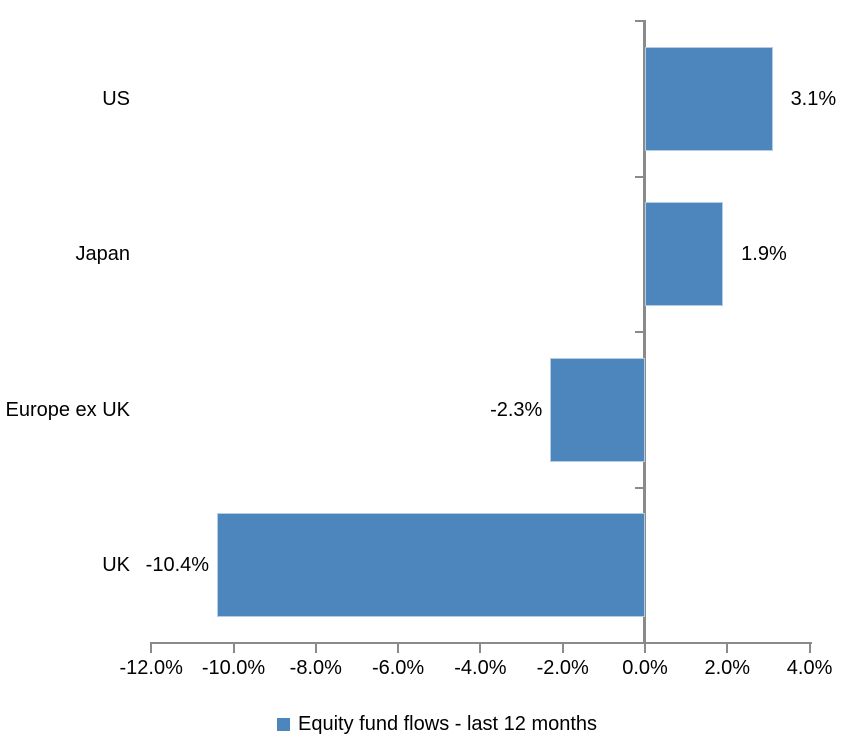  Describe the element at coordinates (562, 668) in the screenshot. I see `x-axis-tick-label: -2.0%` at that location.